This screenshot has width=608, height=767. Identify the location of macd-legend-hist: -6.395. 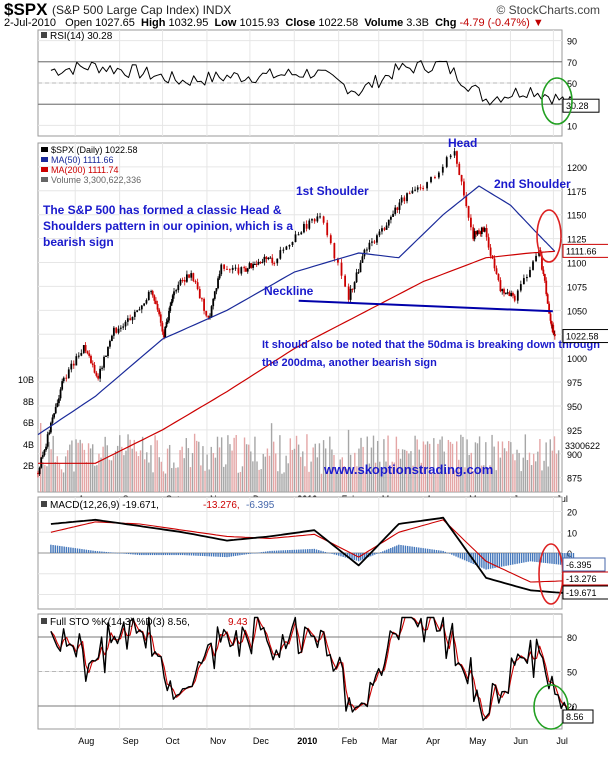
(260, 505).